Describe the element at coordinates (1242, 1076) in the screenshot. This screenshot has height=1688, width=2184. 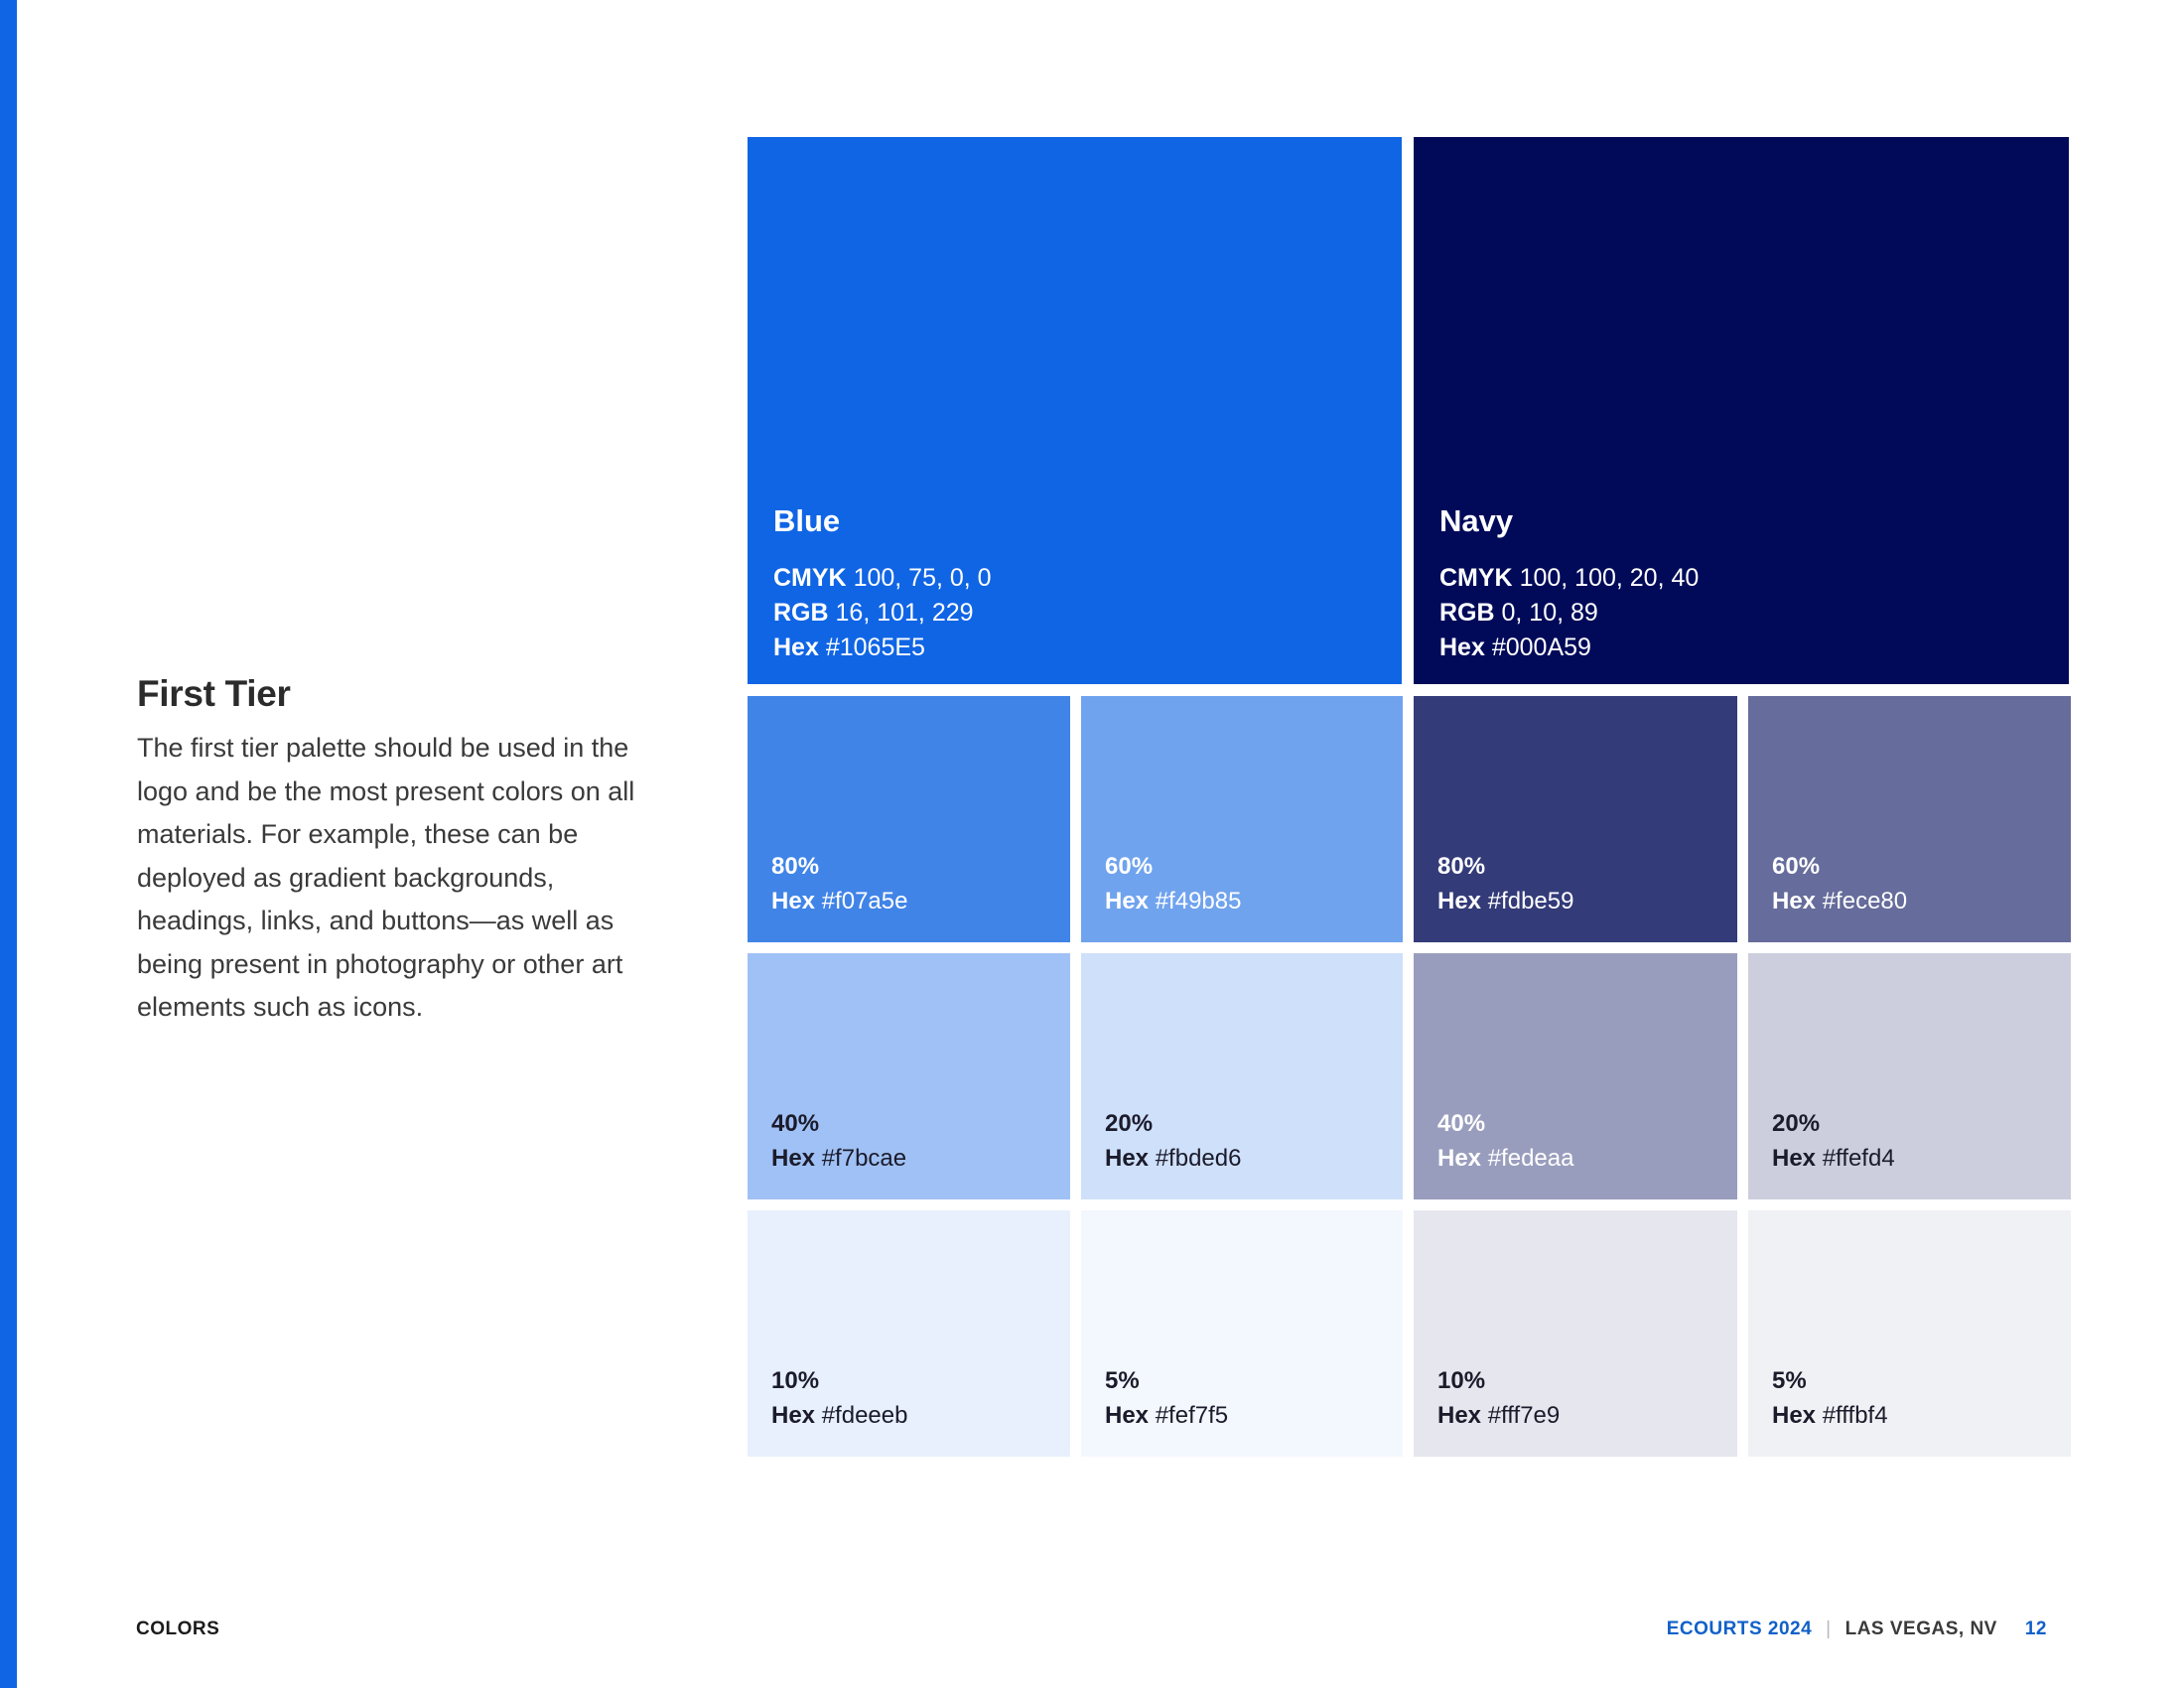
I see `tint-blue-20: 20% Hex #fbded6` at that location.